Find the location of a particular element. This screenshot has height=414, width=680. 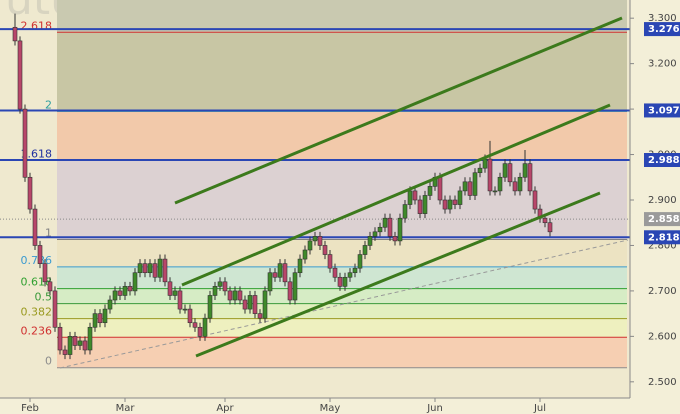

y-tick-label: 2.600 is located at coordinates (662, 336).